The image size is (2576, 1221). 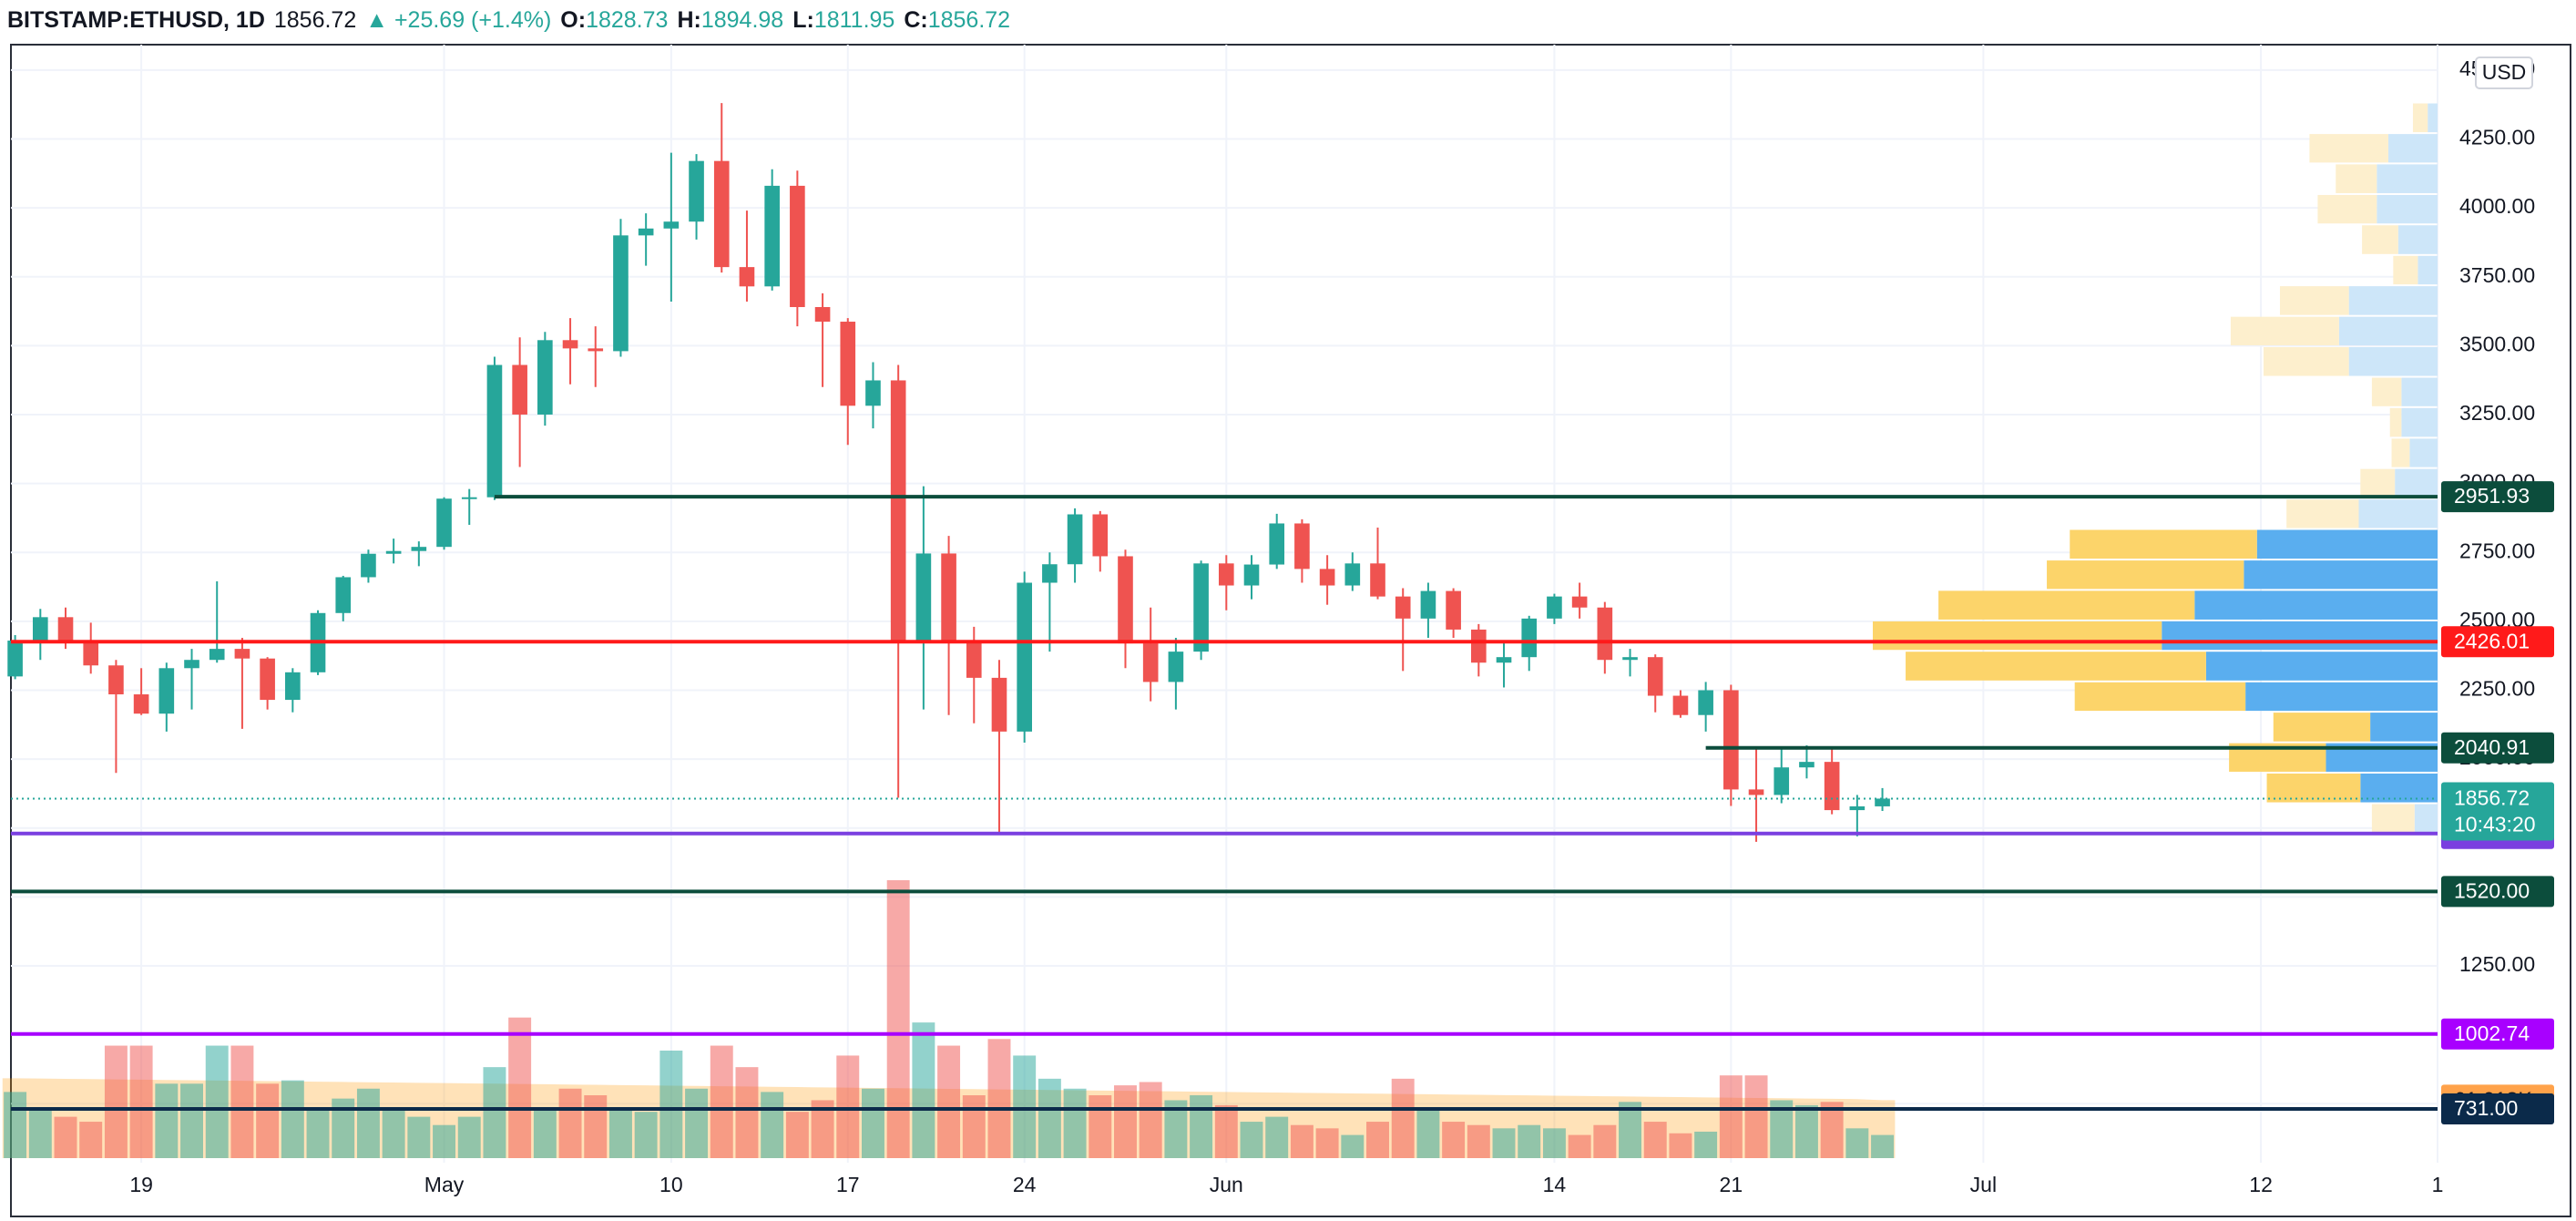 What do you see at coordinates (2438, 1184) in the screenshot?
I see `x-tick-label: 1` at bounding box center [2438, 1184].